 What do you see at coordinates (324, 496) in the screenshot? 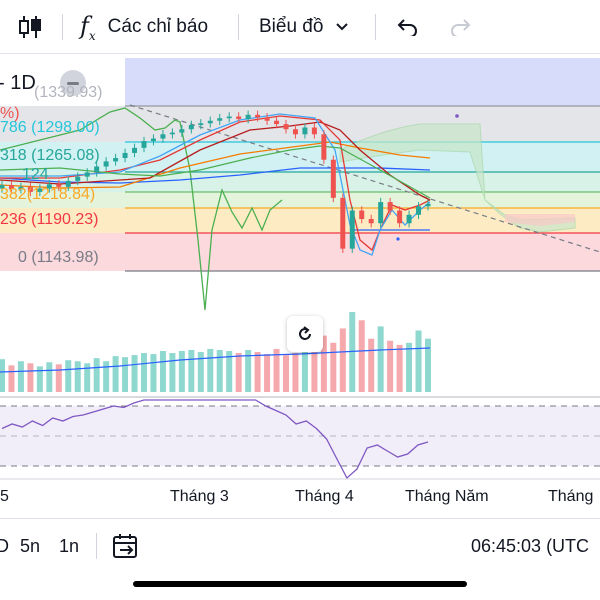
I see `x-axis-label: Tháng 4` at bounding box center [324, 496].